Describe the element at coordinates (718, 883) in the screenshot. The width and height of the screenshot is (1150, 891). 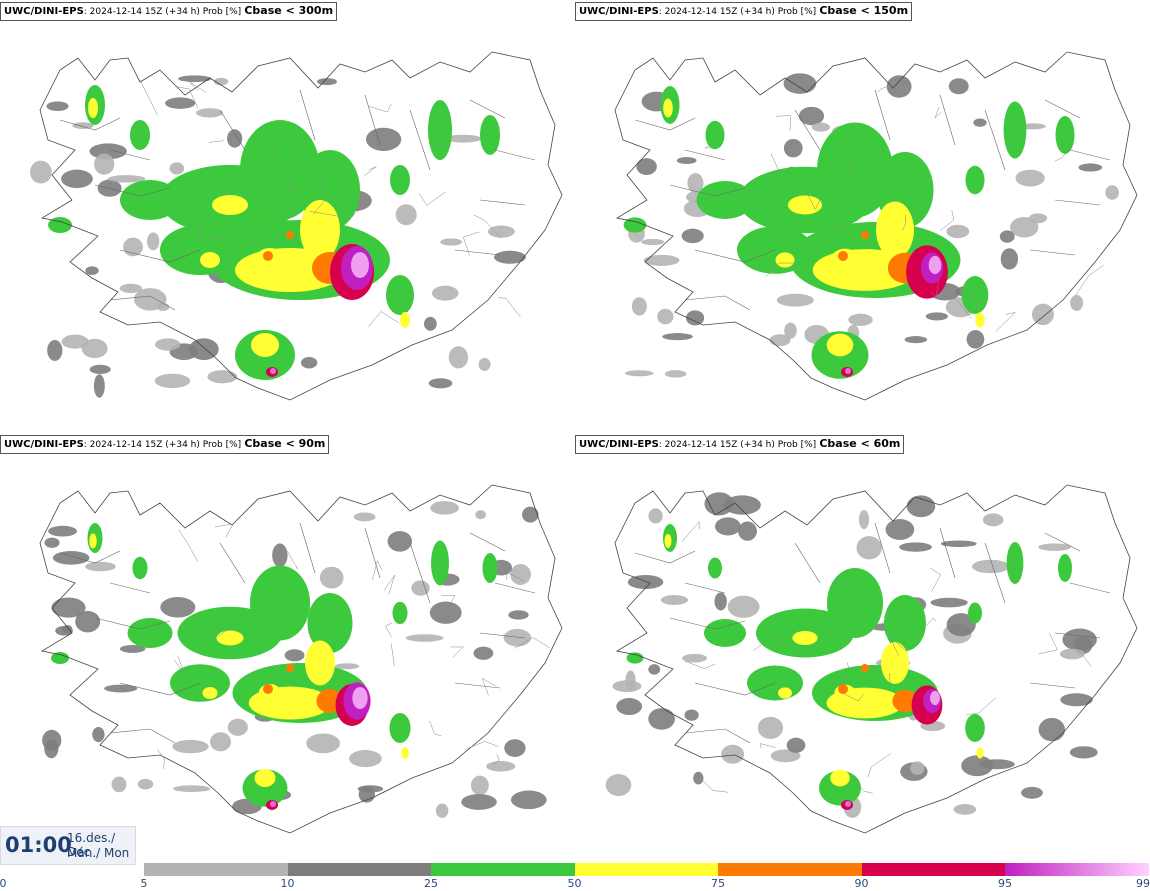
I see `colorbar-tick-label: 75` at that location.